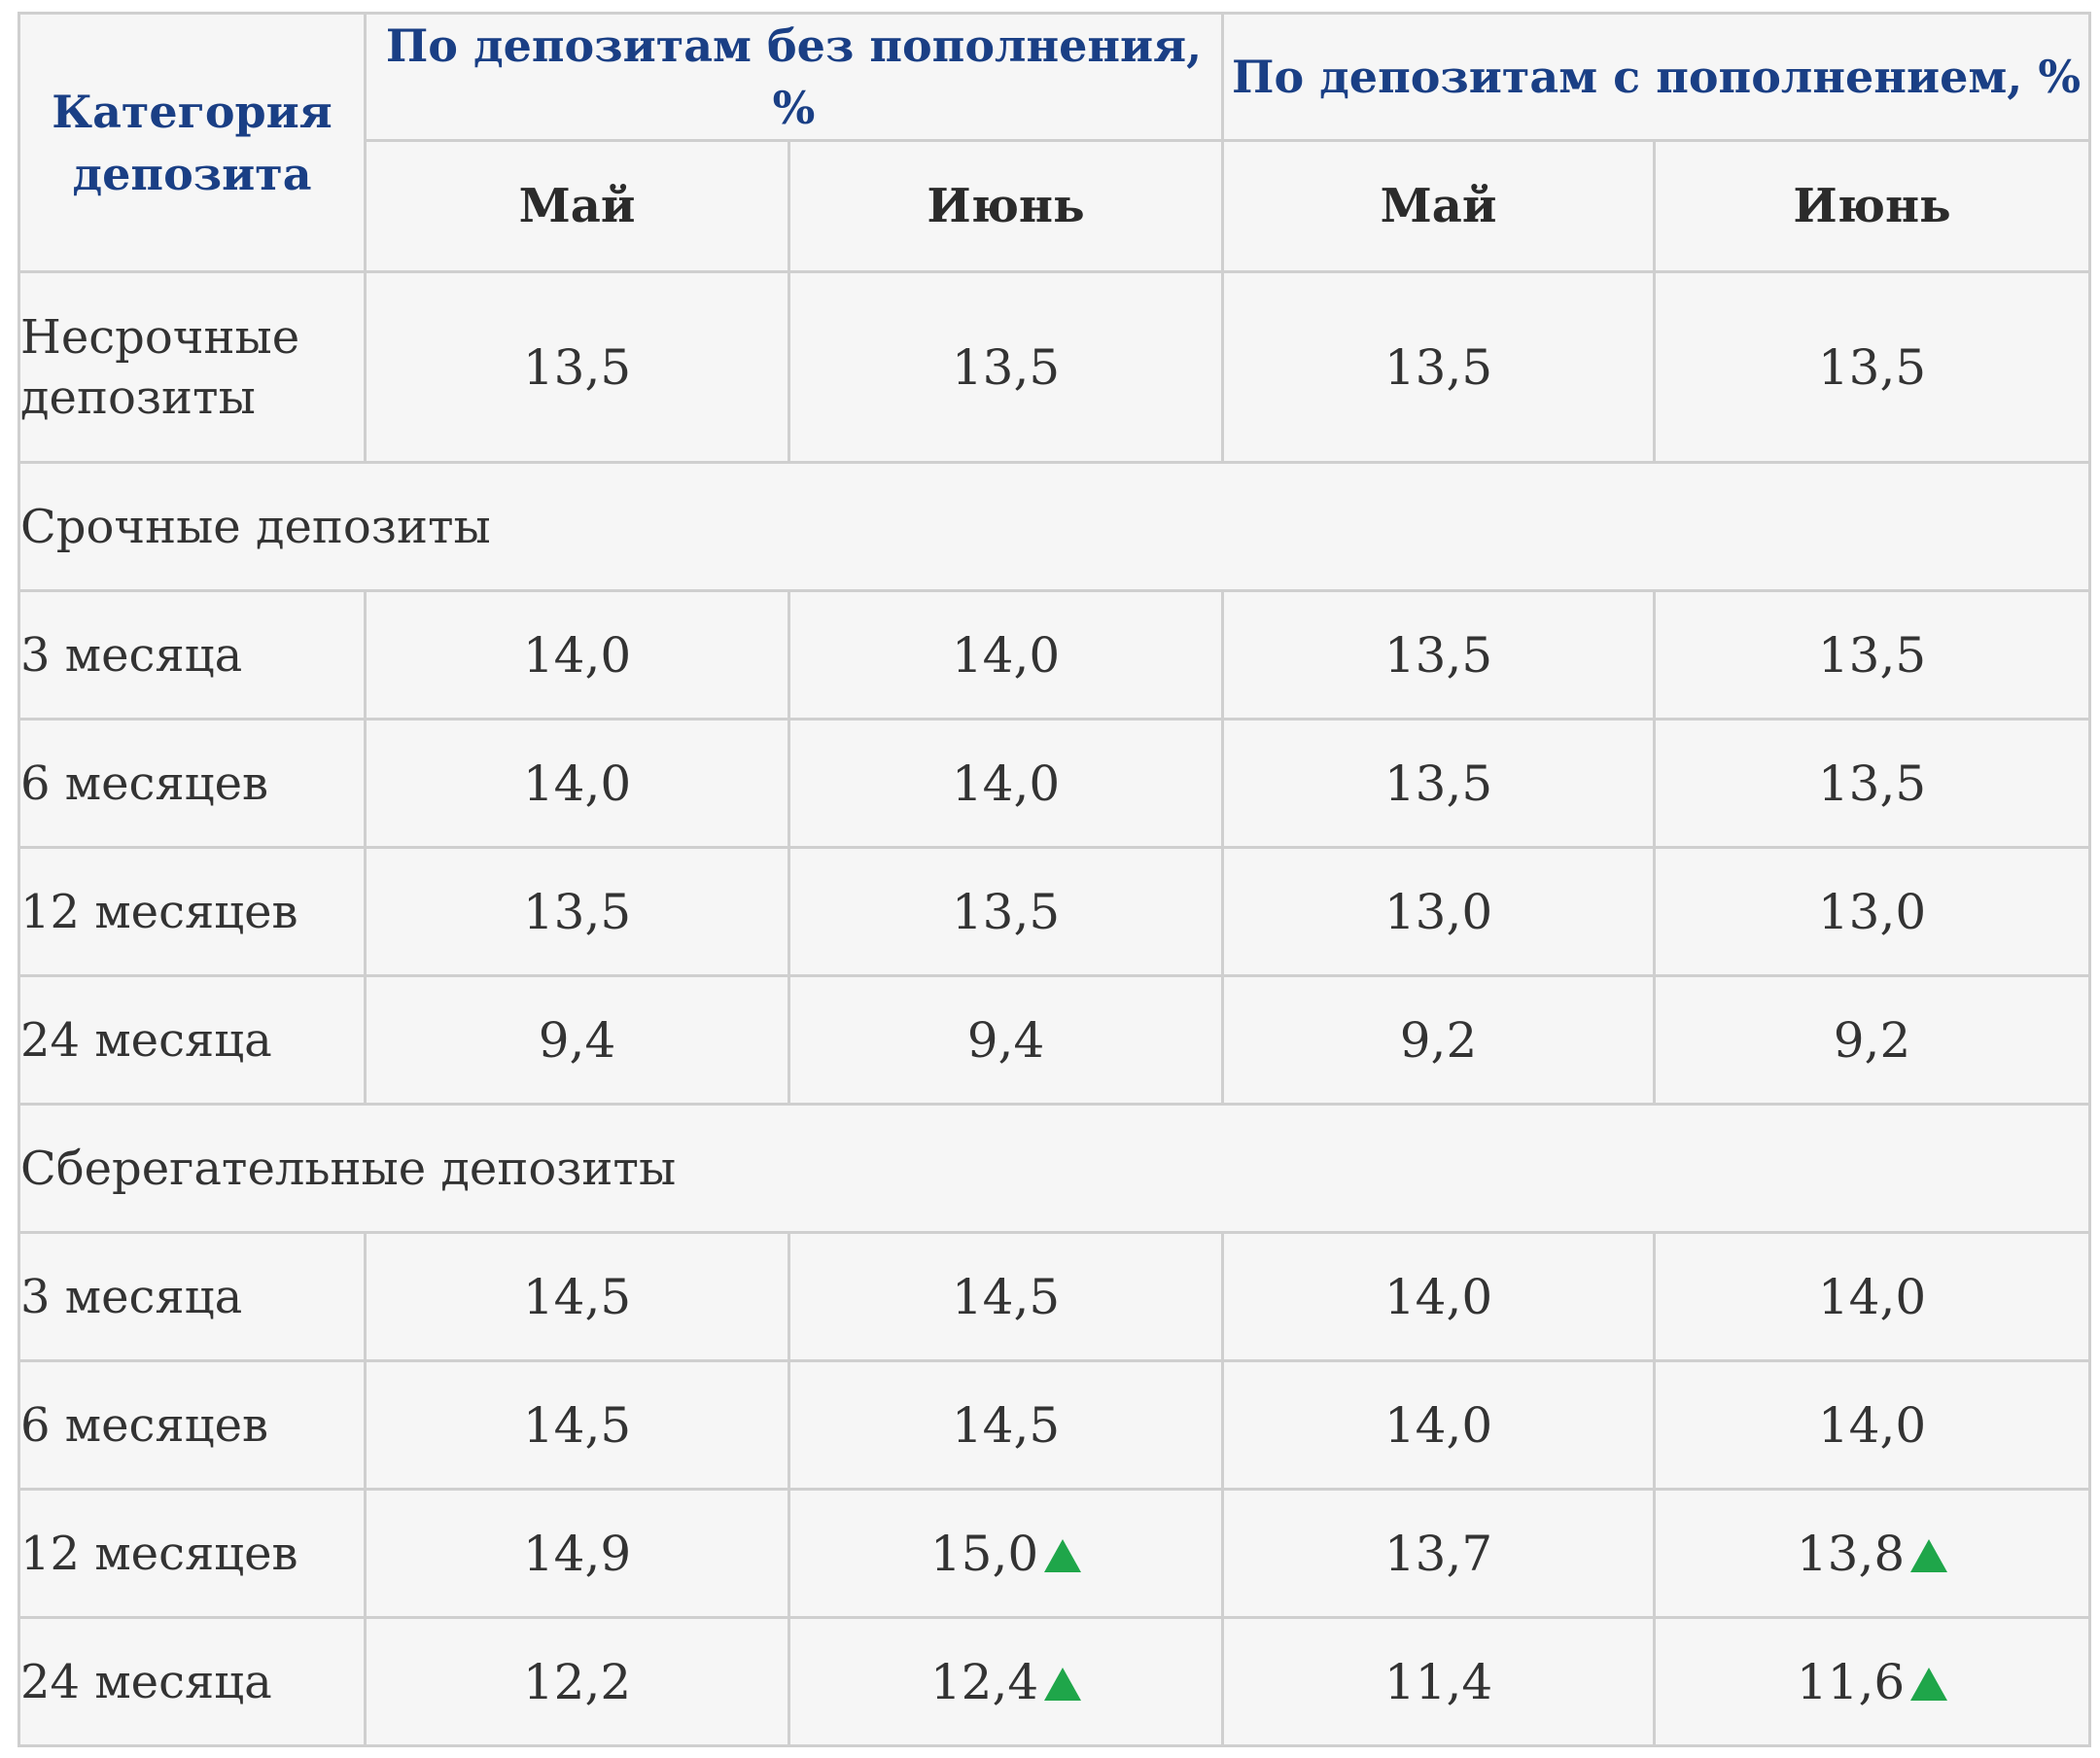  I want to click on table-row-demand: Несрочные депозиты 13,5 13,5 13,5 13,5, so click(1055, 367).